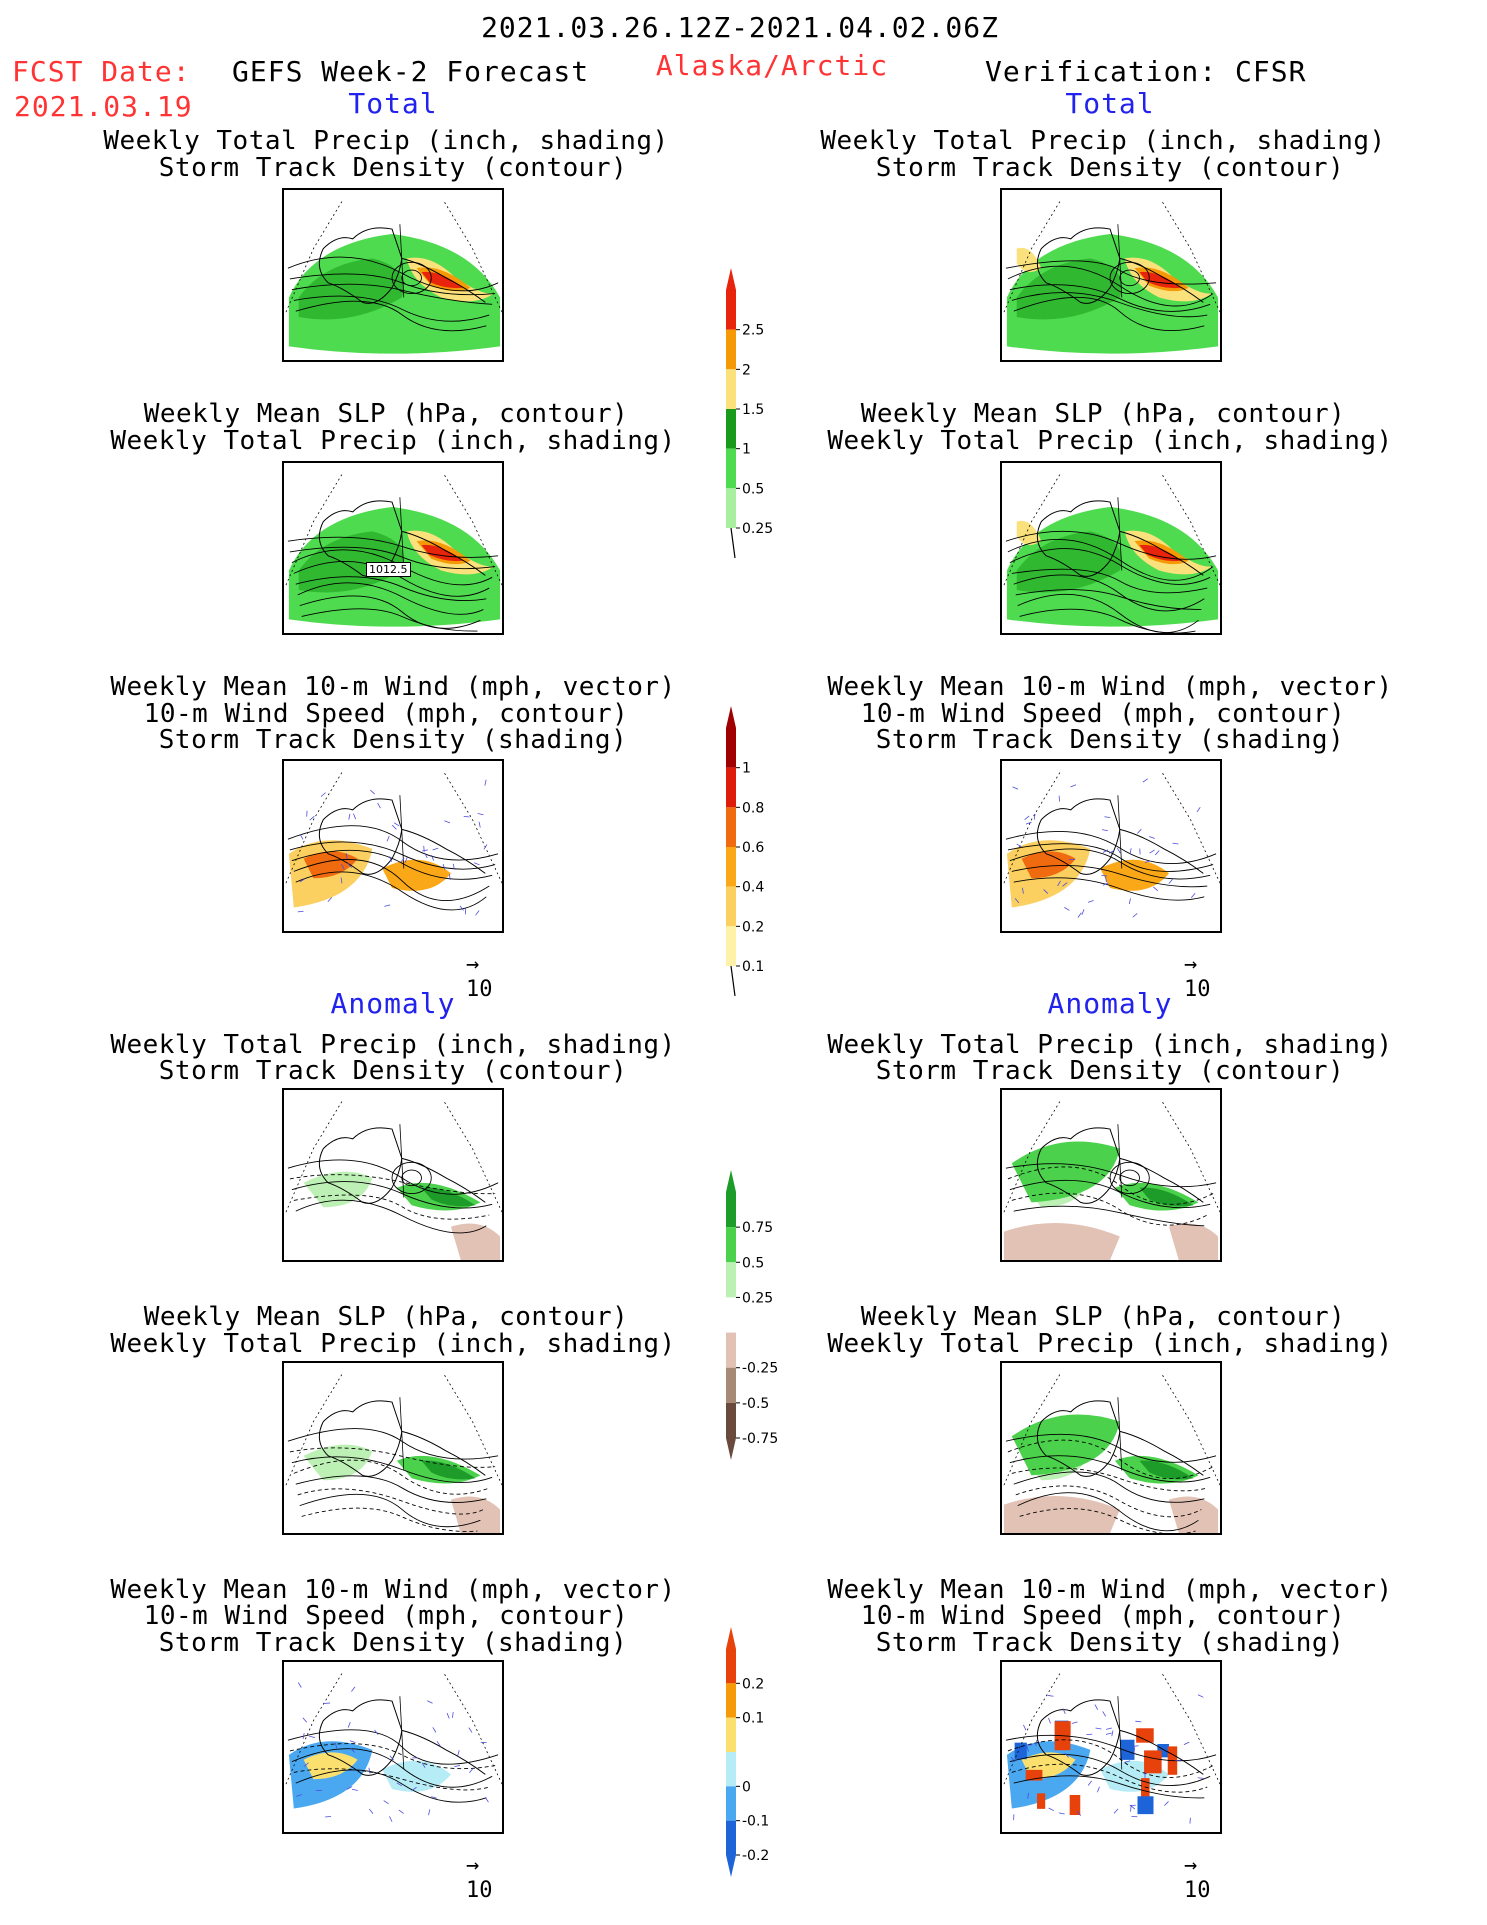 The height and width of the screenshot is (1925, 1487). I want to click on map-anom-precip-track-forecast, so click(393, 1175).